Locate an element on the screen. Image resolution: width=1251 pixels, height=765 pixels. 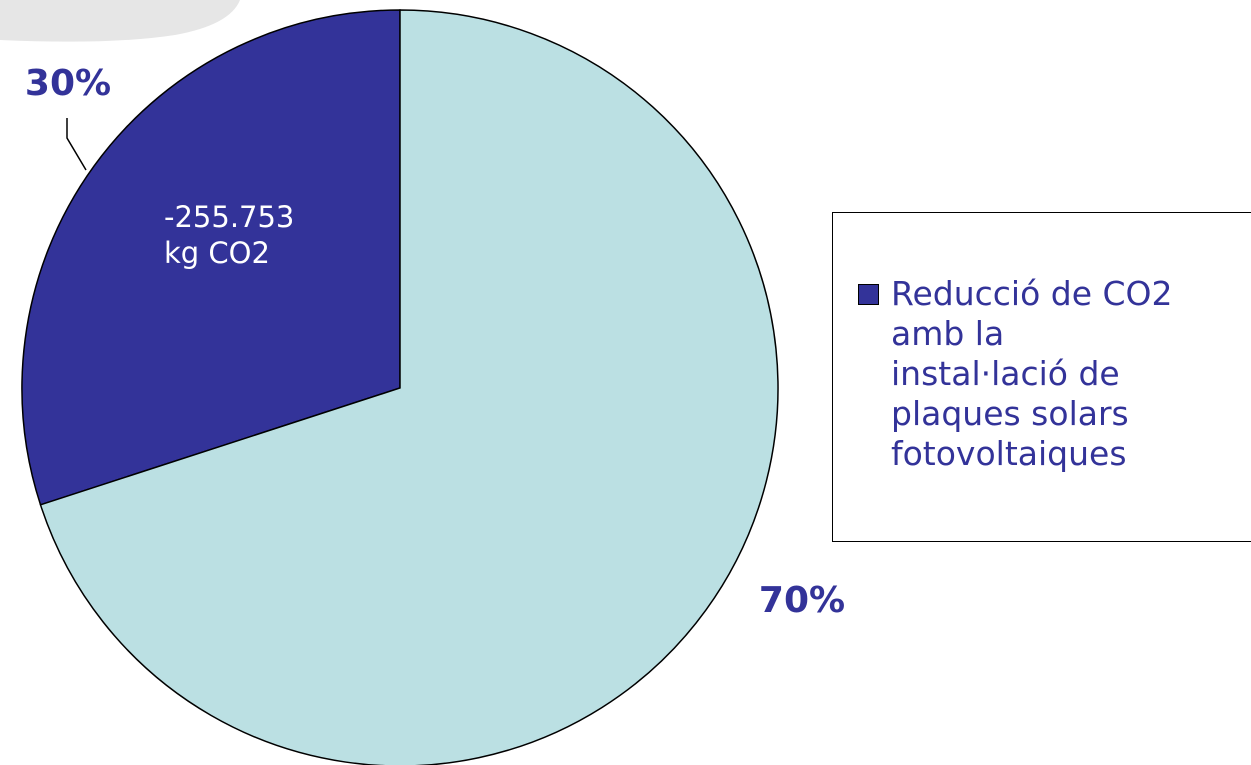
corner-decoration is located at coordinates (120, 21).